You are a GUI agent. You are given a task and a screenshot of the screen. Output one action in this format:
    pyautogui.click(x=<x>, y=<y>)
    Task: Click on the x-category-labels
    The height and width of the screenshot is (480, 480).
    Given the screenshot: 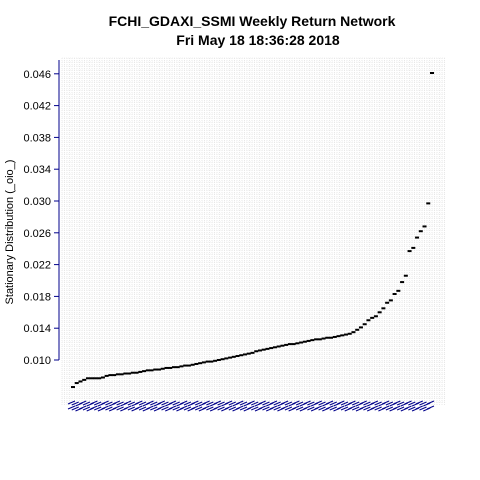 What is the action you would take?
    pyautogui.click(x=251, y=406)
    